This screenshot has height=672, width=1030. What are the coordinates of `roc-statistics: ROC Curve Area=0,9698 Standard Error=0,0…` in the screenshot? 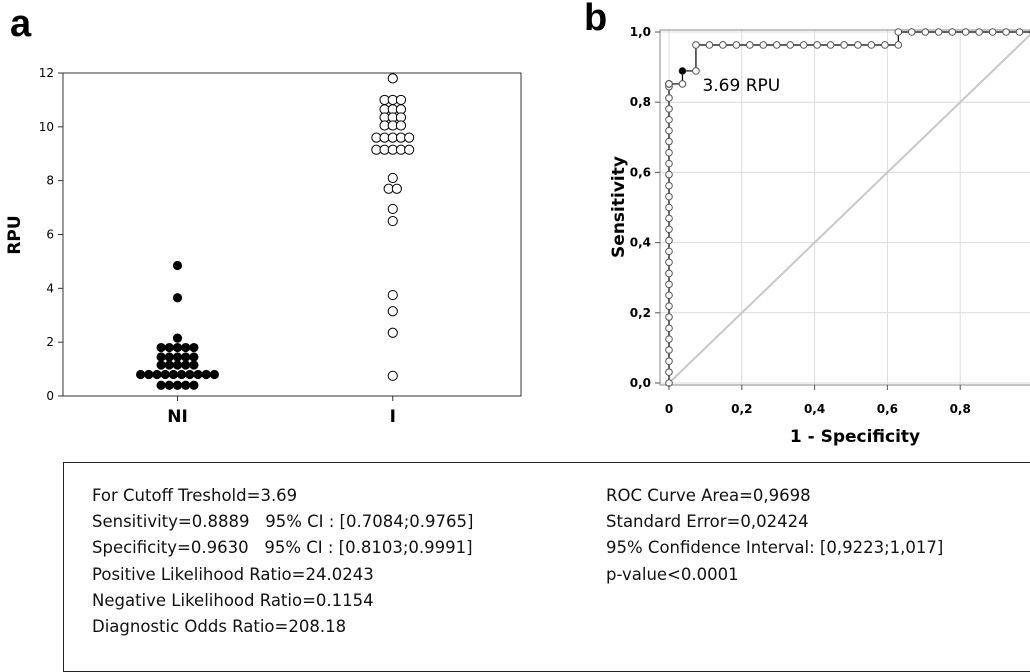 It's located at (774, 535).